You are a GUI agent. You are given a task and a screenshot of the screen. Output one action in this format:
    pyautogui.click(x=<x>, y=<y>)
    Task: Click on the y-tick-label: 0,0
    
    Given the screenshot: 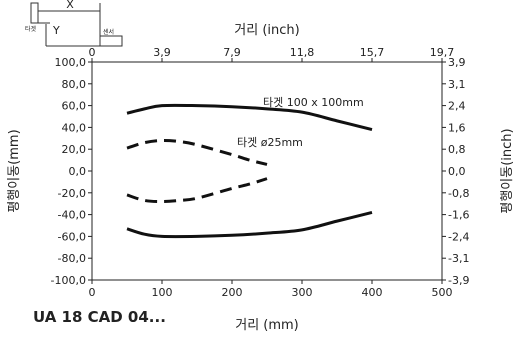 What is the action you would take?
    pyautogui.click(x=78, y=171)
    